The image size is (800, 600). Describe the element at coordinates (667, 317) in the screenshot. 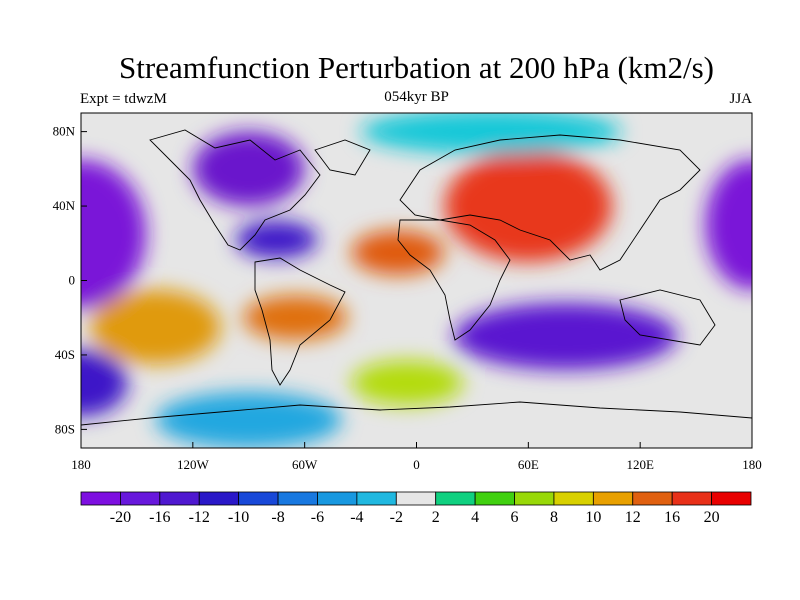

I see `coast-australia` at that location.